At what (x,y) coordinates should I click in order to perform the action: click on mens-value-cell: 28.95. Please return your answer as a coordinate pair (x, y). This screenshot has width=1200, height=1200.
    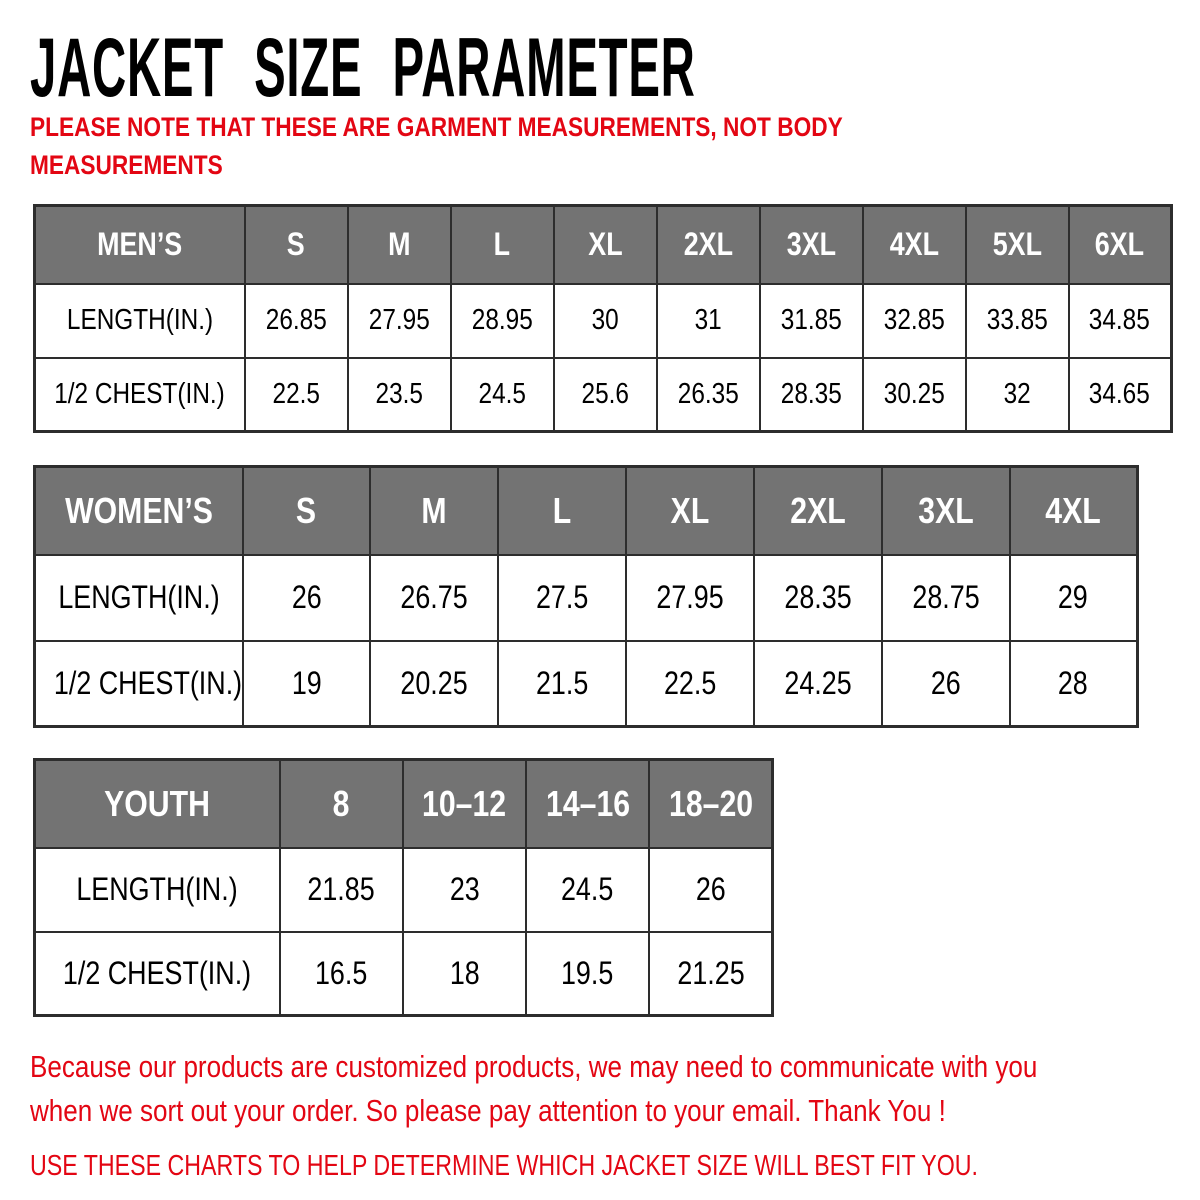
    Looking at the image, I should click on (502, 320).